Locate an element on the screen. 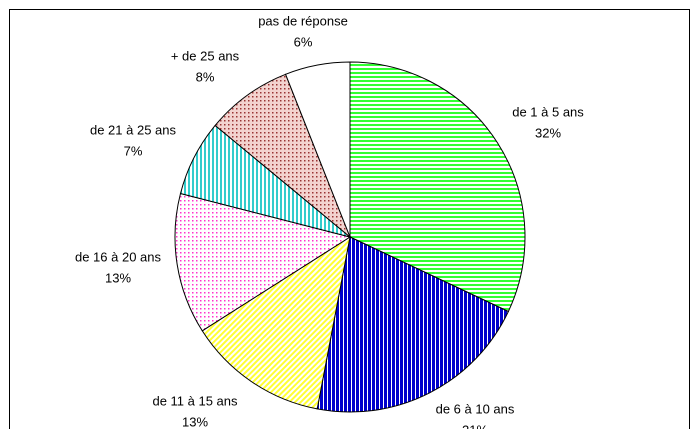  slice-value-label: 8% is located at coordinates (205, 76).